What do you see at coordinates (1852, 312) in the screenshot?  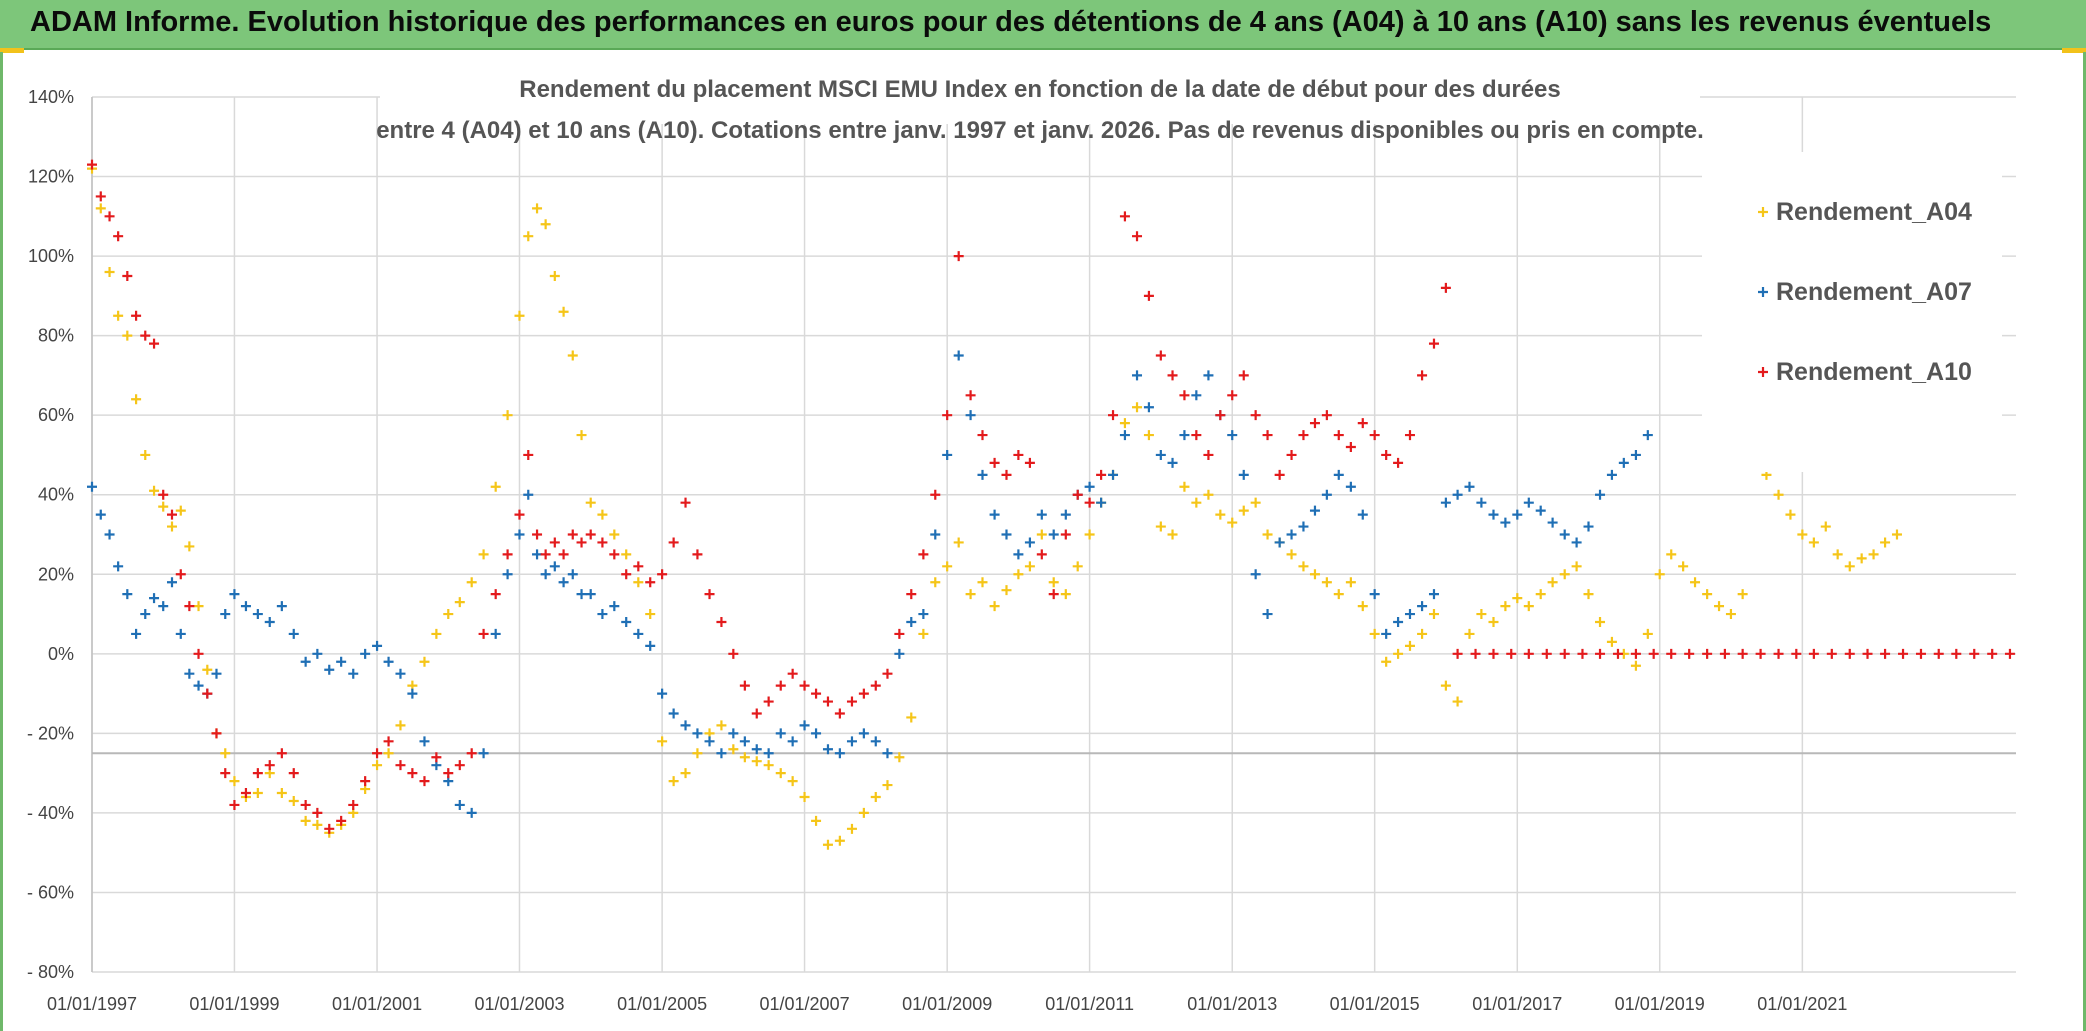 I see `legend-box` at bounding box center [1852, 312].